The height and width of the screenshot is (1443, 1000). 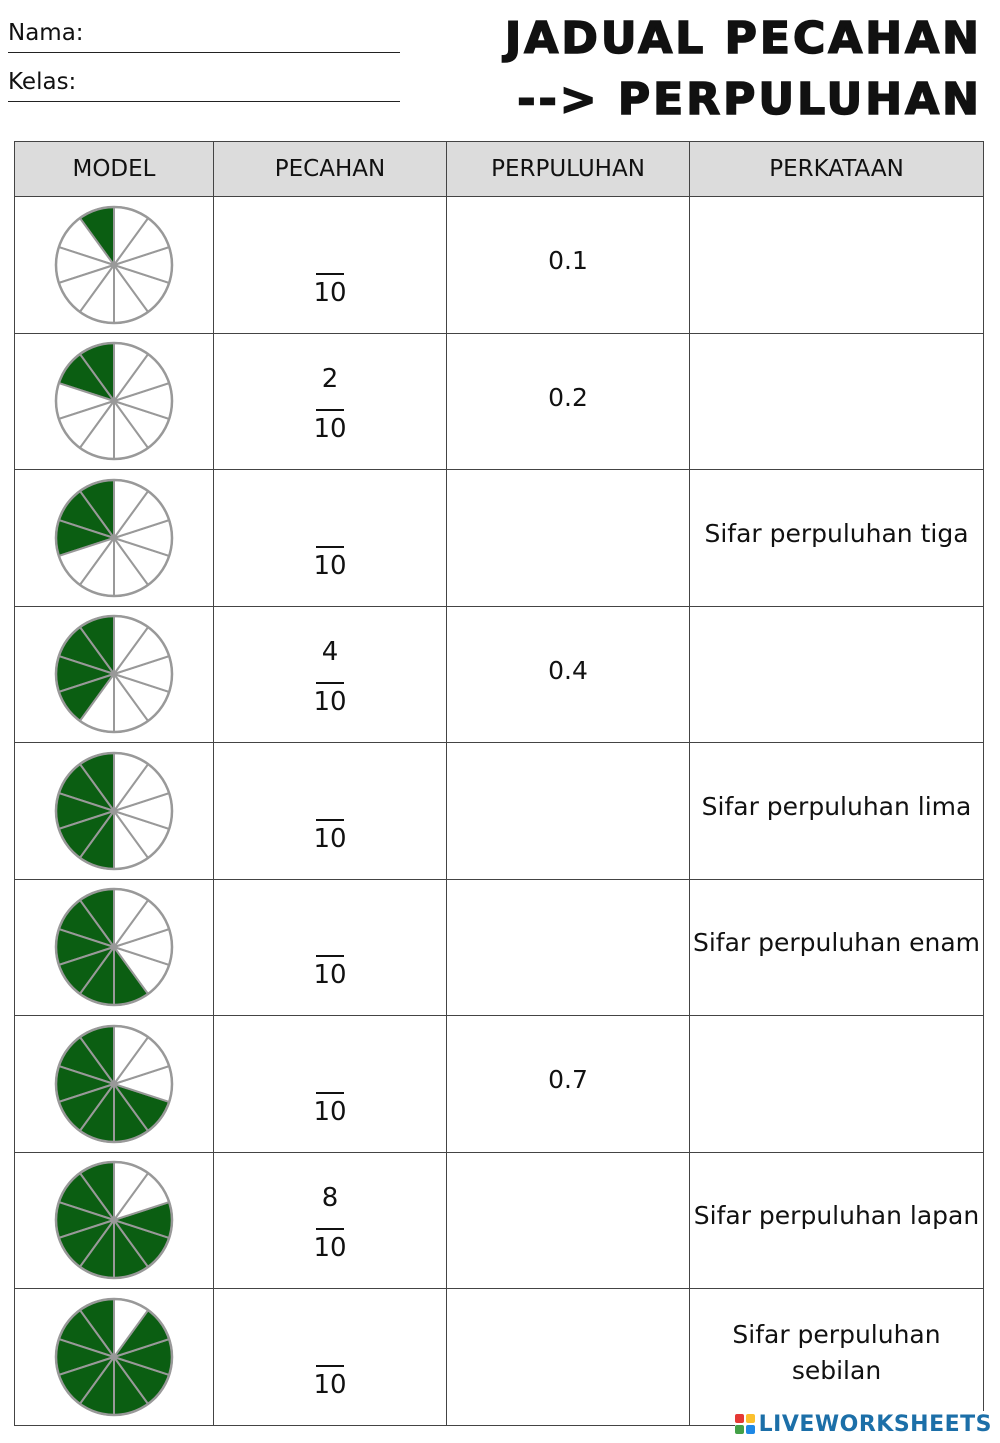 I want to click on logo-square-blue, so click(x=750, y=1429).